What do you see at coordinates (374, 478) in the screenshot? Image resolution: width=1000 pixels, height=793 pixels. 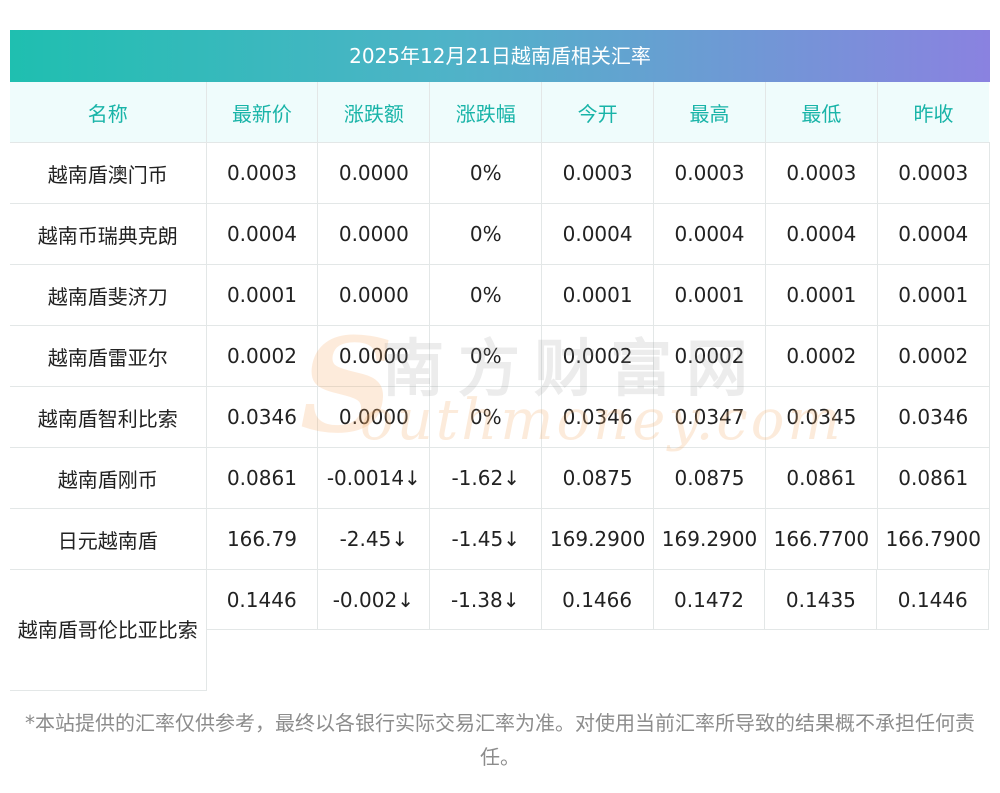 I see `change-amount: -0.0014↓` at bounding box center [374, 478].